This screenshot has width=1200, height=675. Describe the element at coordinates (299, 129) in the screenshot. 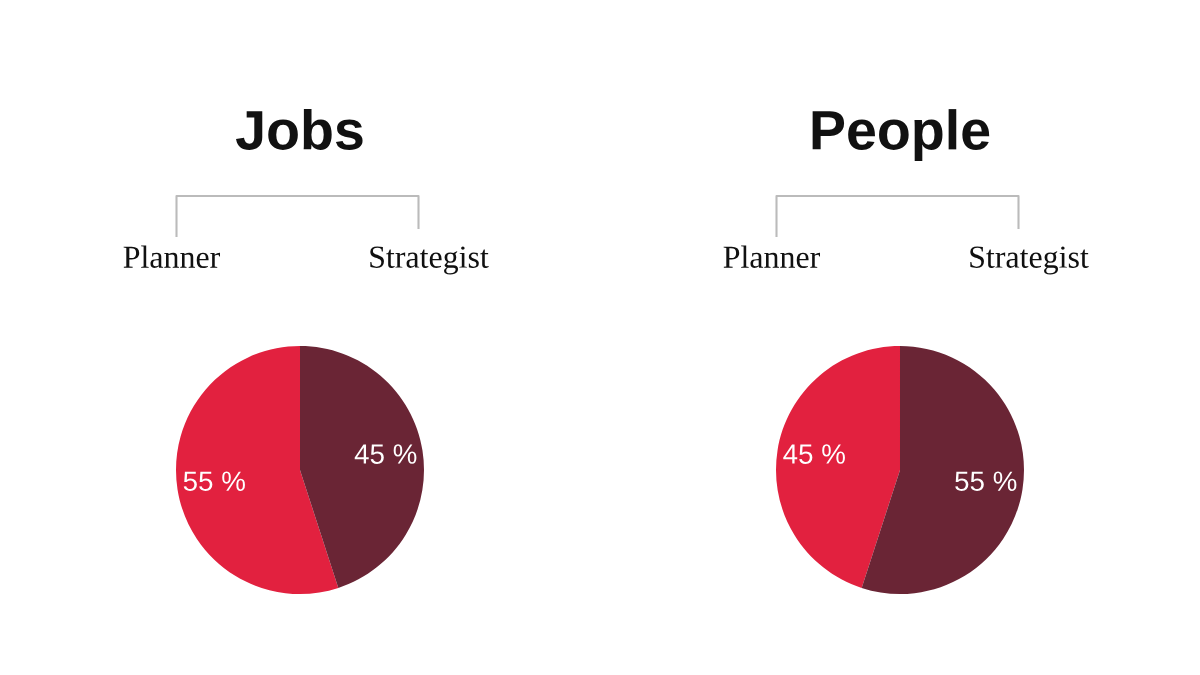

I see `chart-title: Jobs` at that location.